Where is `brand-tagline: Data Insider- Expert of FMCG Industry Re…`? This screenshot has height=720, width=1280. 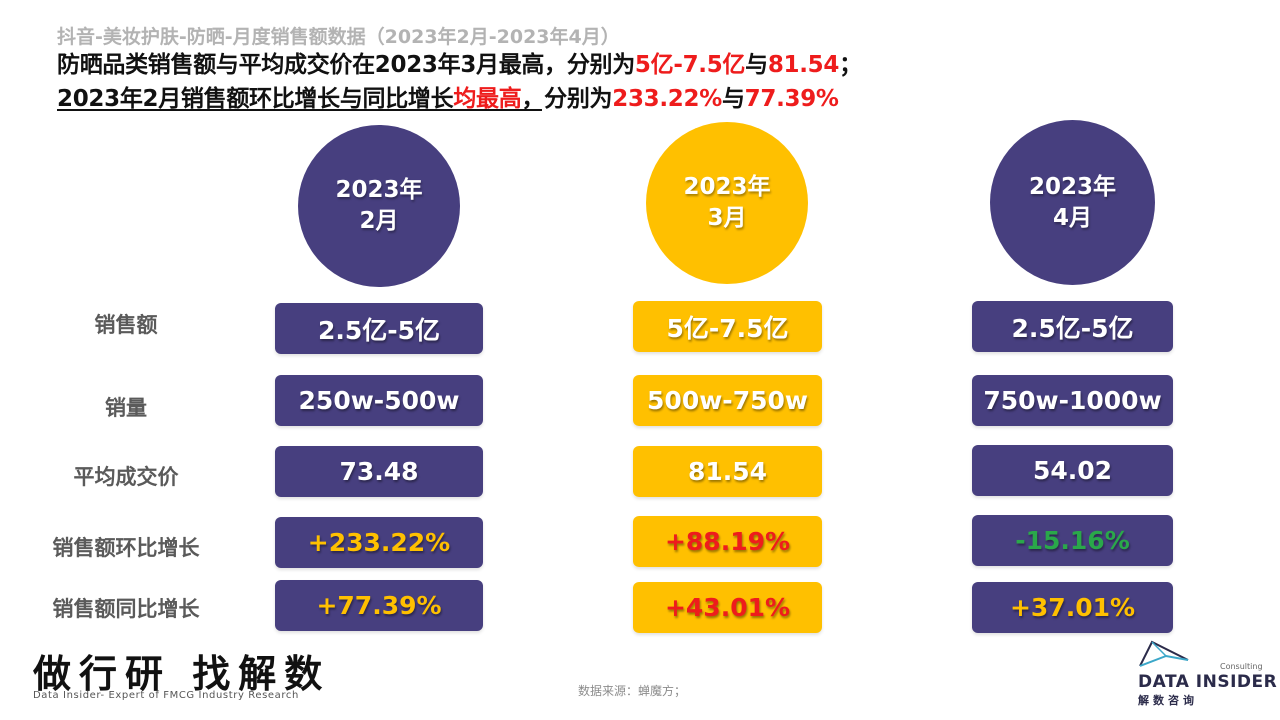 brand-tagline: Data Insider- Expert of FMCG Industry Re… is located at coordinates (166, 695).